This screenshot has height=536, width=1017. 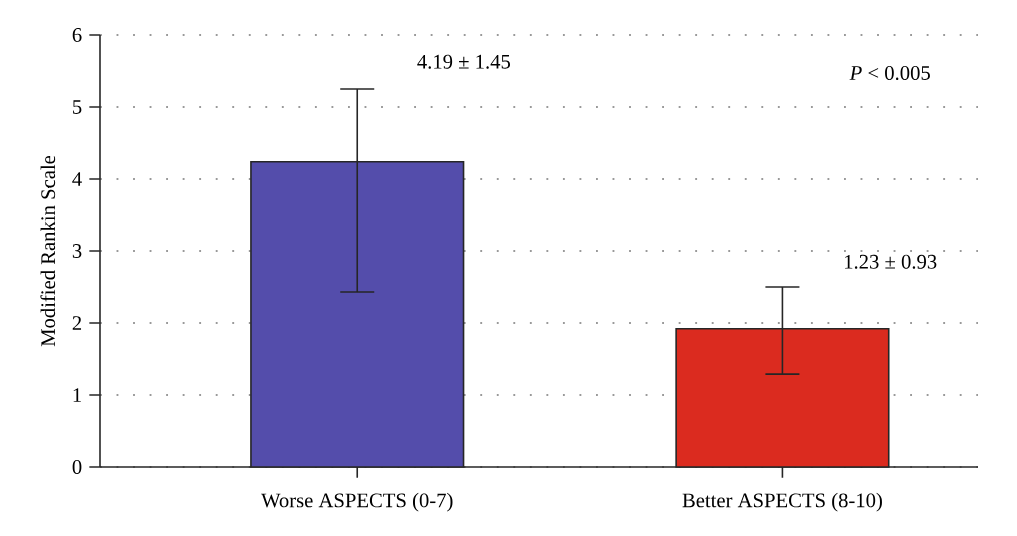 What do you see at coordinates (77, 467) in the screenshot?
I see `y-tick-label: 0` at bounding box center [77, 467].